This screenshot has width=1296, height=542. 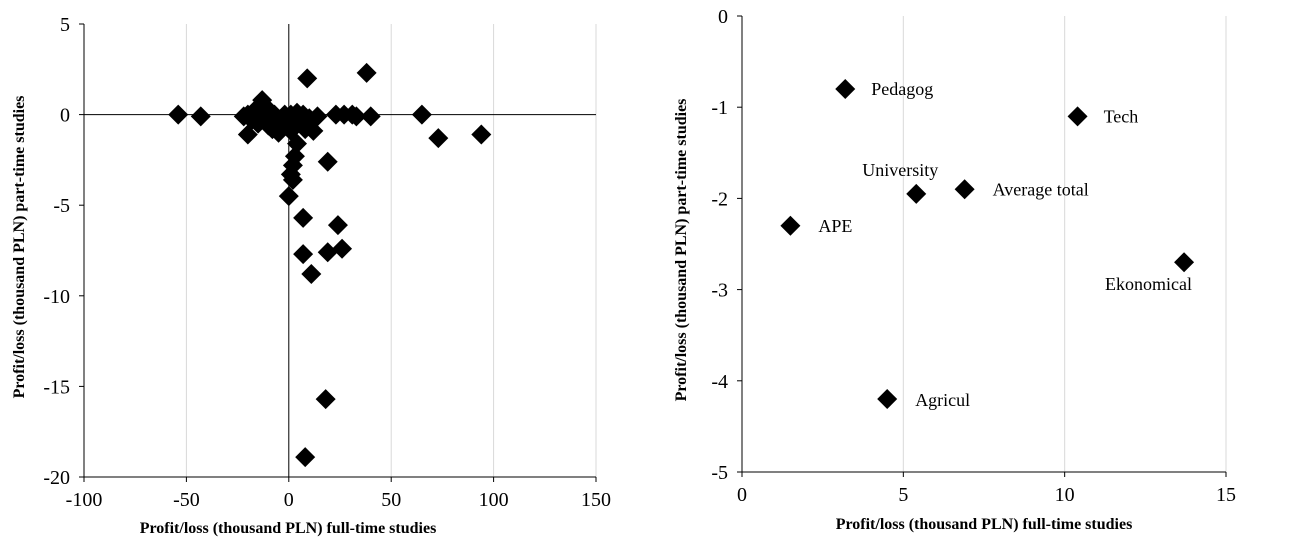 I want to click on left-y-tick-label: -5, so click(x=61, y=206).